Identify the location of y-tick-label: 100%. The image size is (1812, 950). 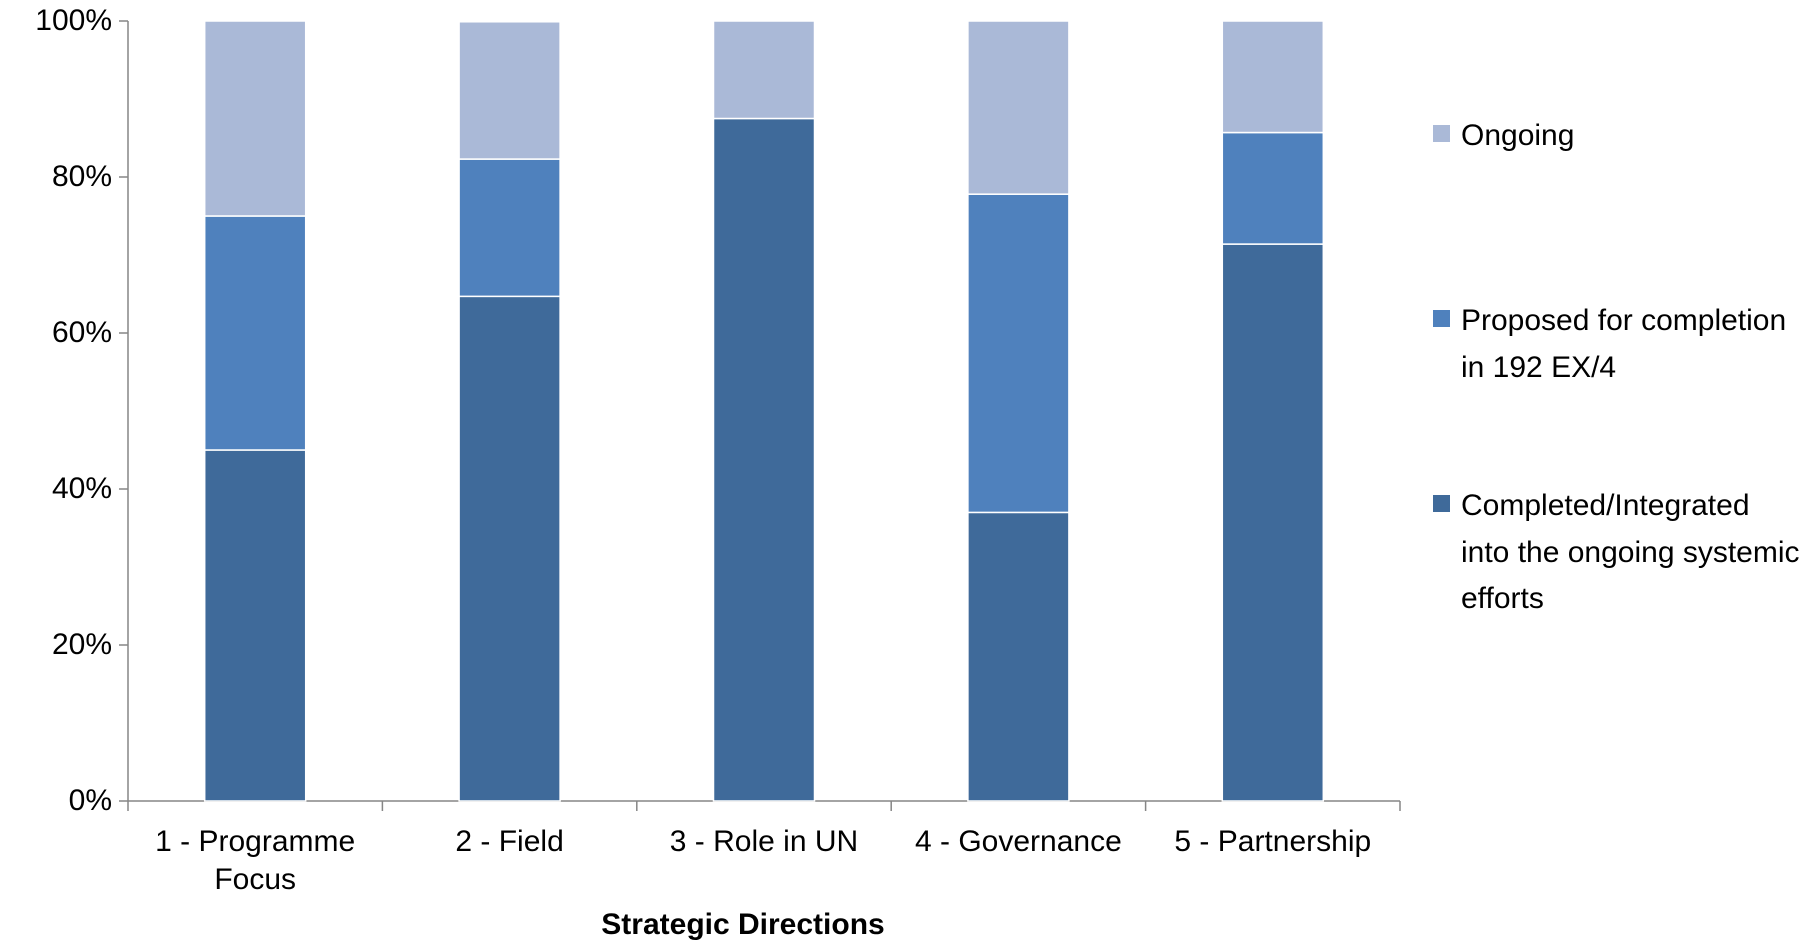
(73, 20).